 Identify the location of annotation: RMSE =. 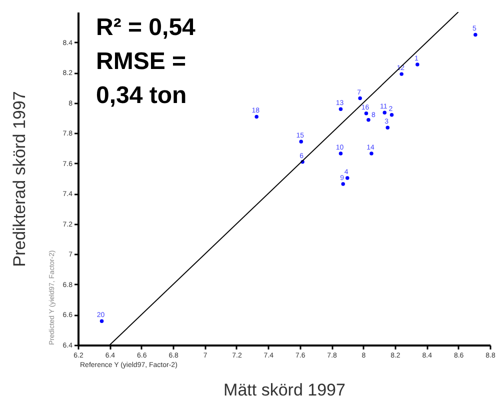
(141, 61).